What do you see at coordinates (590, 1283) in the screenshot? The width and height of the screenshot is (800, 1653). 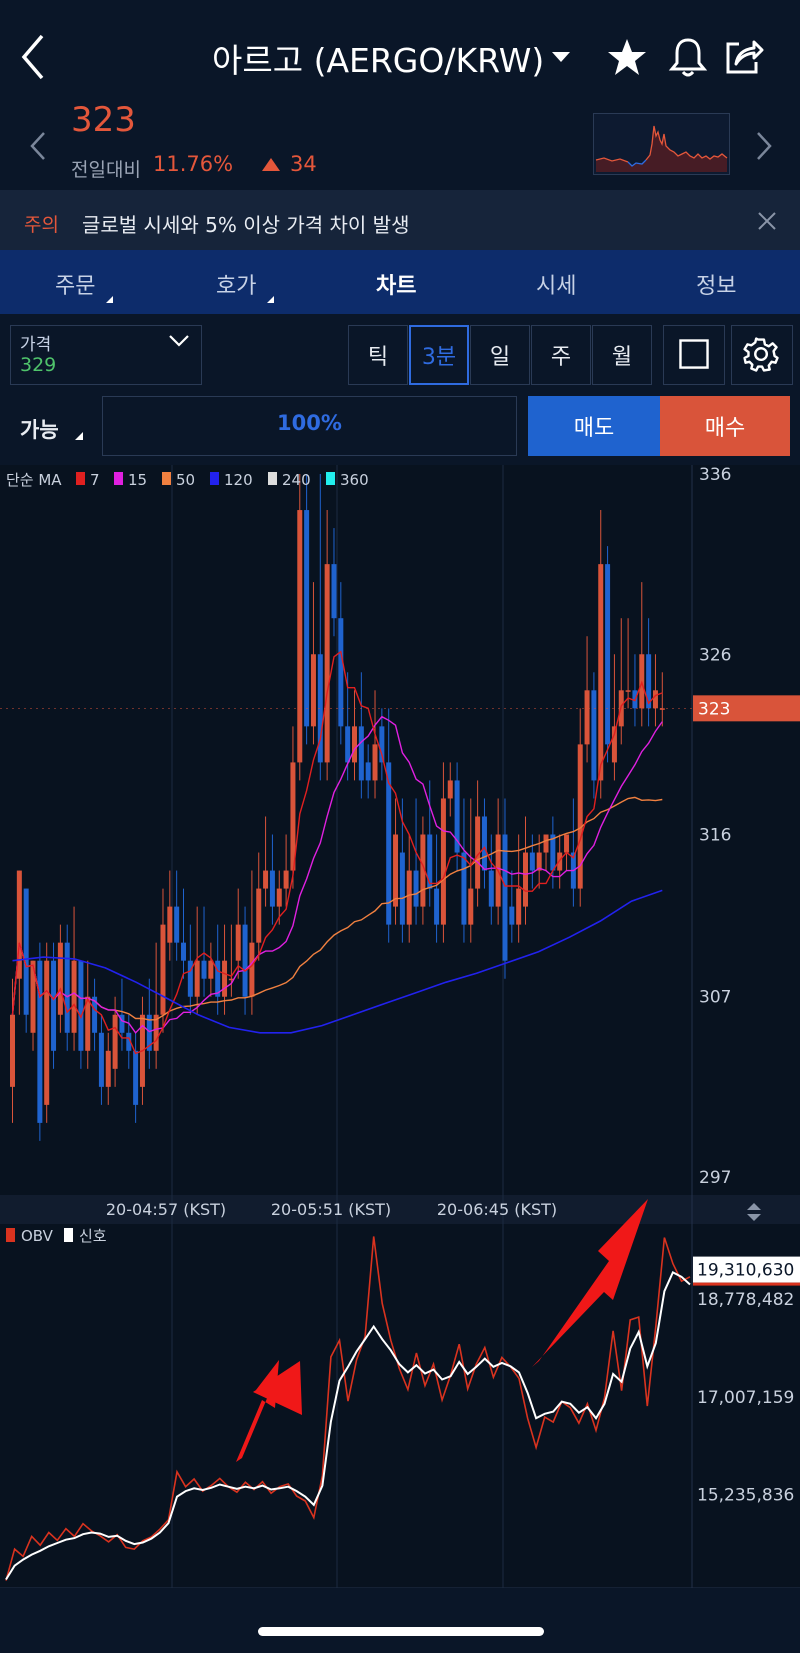 I see `annotation-arrow` at bounding box center [590, 1283].